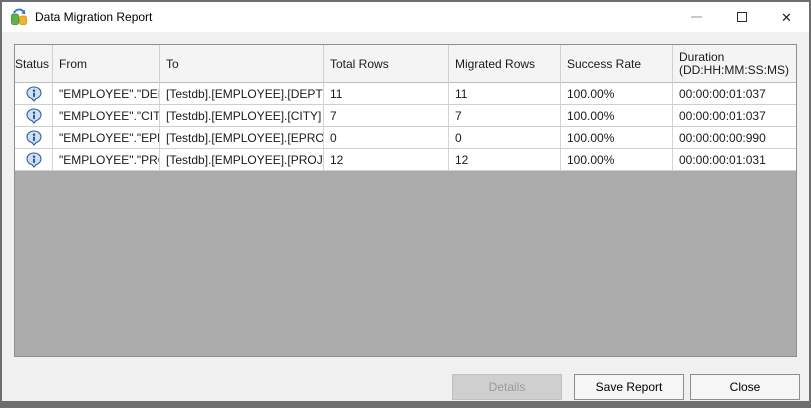 Image resolution: width=811 pixels, height=408 pixels. I want to click on migrated-rows-cell: 7, so click(505, 116).